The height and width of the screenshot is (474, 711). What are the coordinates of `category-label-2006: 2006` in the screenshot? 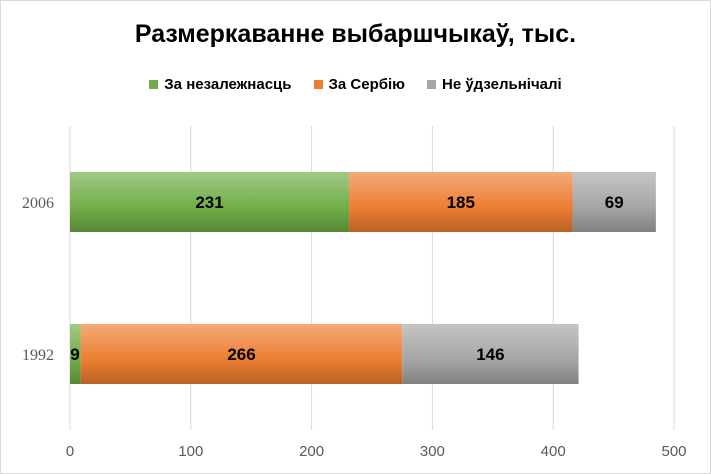 It's located at (38, 203).